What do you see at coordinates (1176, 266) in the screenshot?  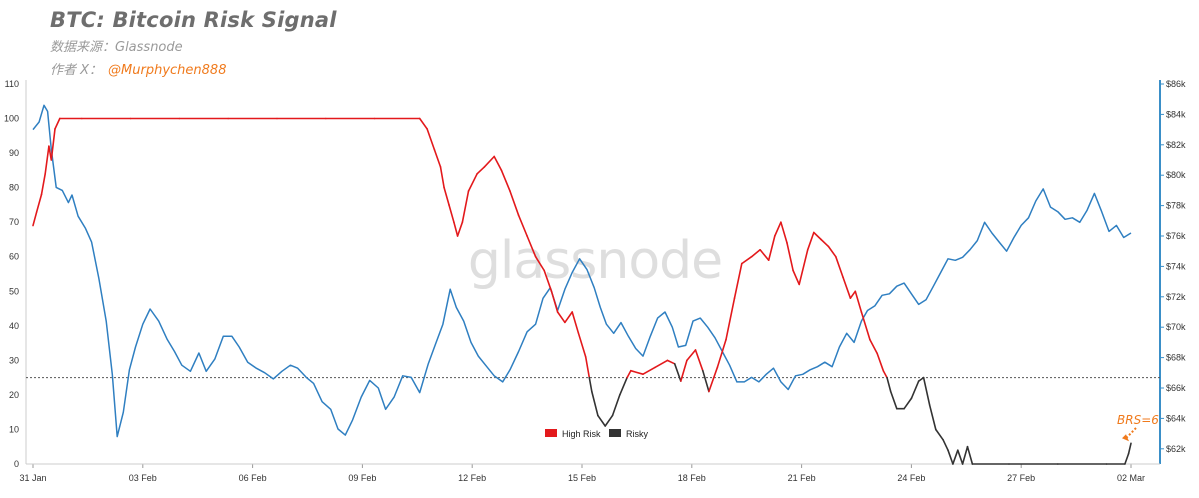 I see `y-right-tick-label: $74k` at bounding box center [1176, 266].